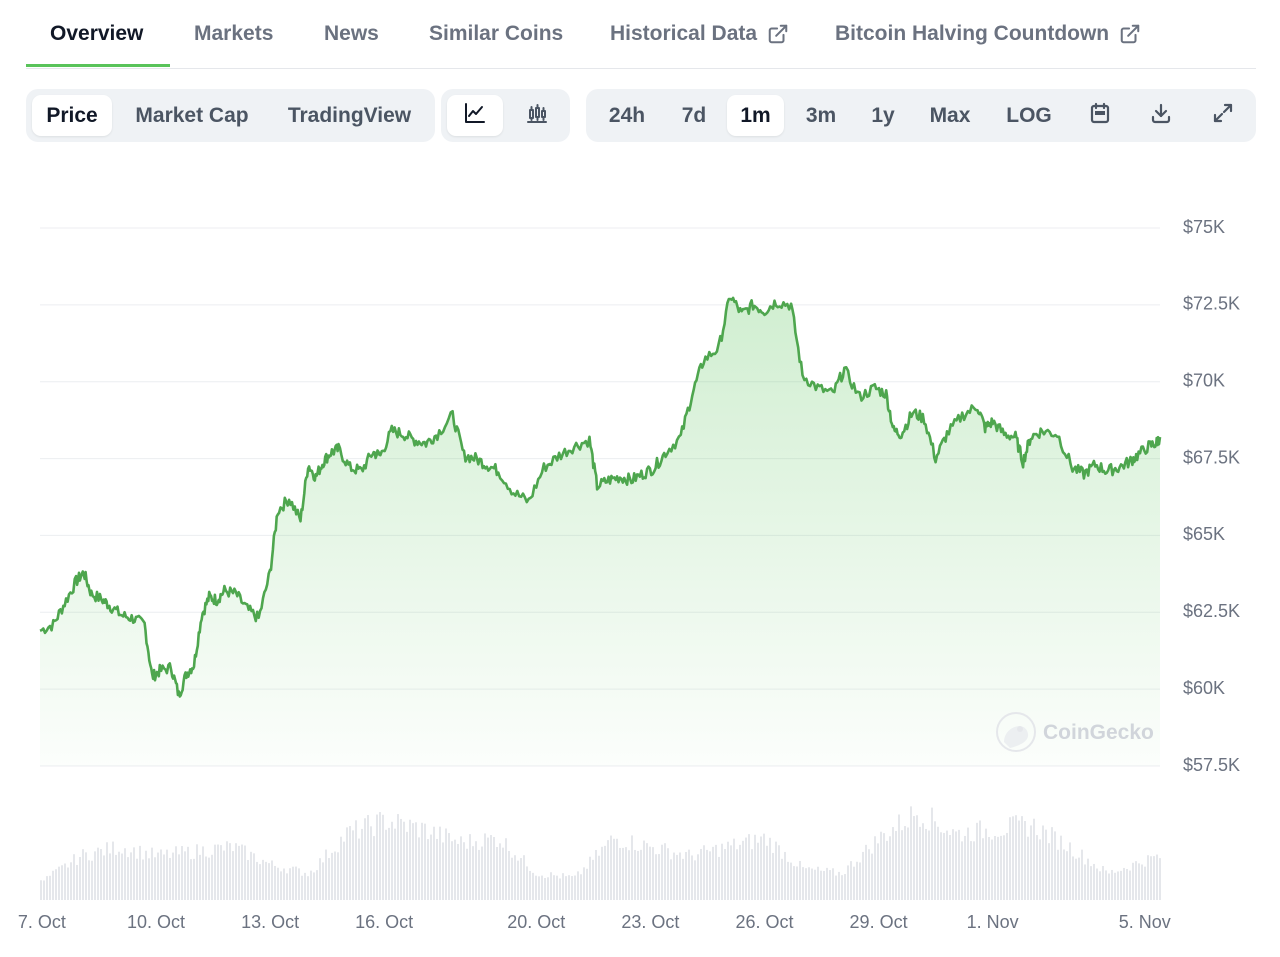  What do you see at coordinates (1223, 115) in the screenshot?
I see `fullscreen-button` at bounding box center [1223, 115].